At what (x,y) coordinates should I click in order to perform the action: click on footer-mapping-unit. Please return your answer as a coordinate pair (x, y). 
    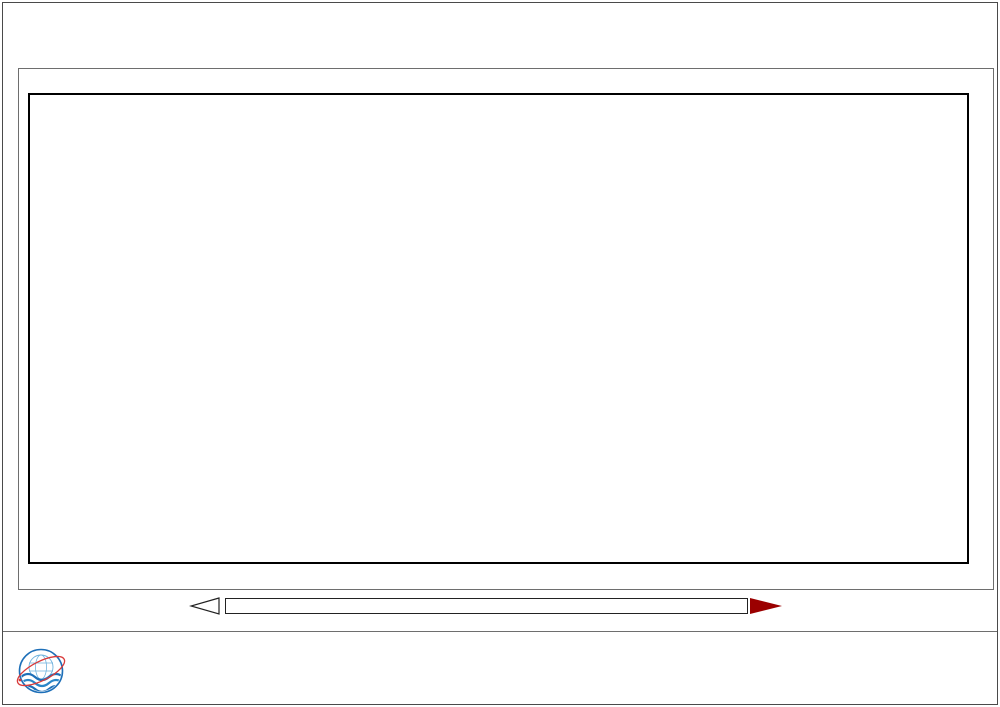
    Looking at the image, I should click on (80, 656).